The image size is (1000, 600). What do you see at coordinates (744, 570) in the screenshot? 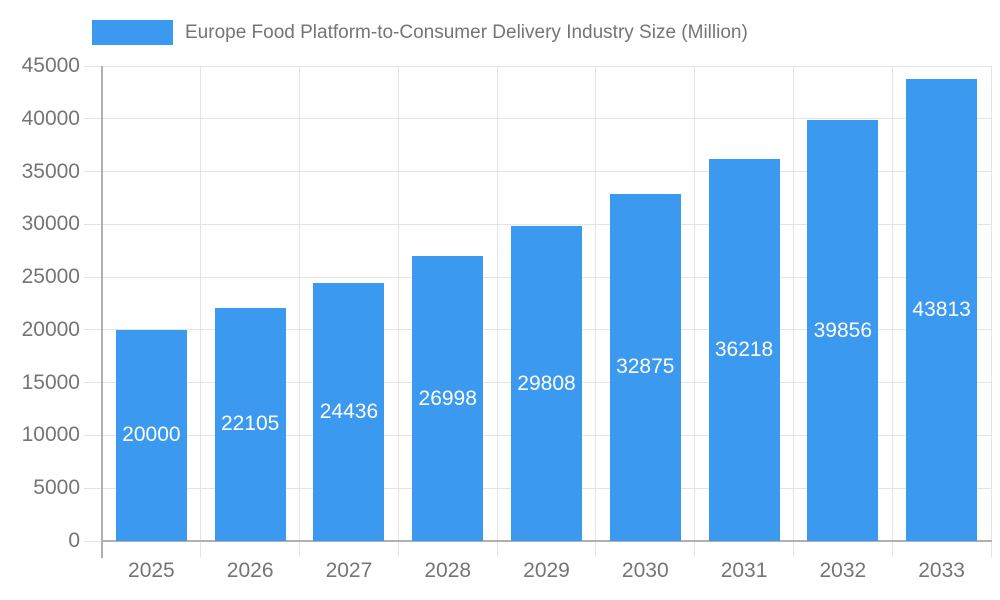
I see `x-axis-tick-label: 2031` at bounding box center [744, 570].